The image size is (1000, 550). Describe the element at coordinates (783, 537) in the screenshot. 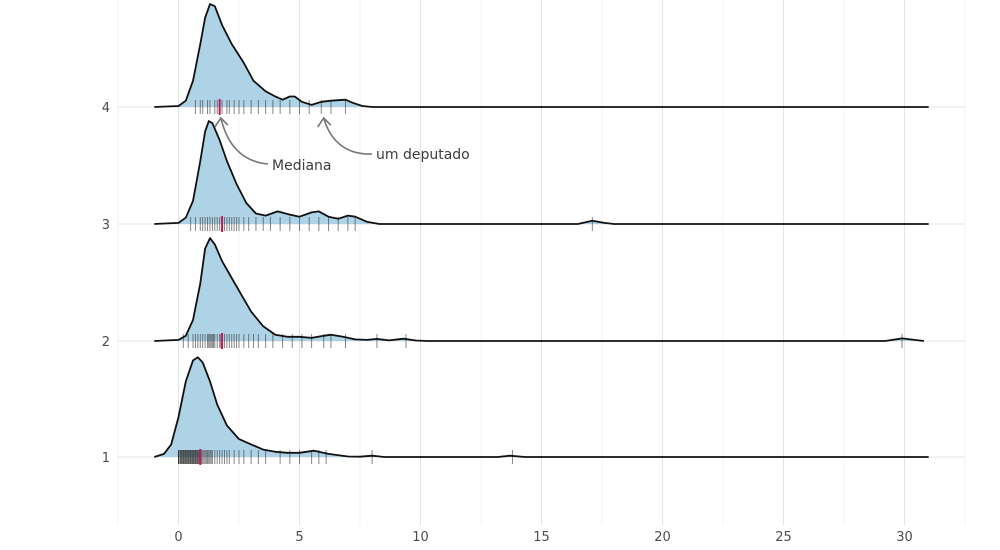

I see `x-tick-label: 25` at that location.